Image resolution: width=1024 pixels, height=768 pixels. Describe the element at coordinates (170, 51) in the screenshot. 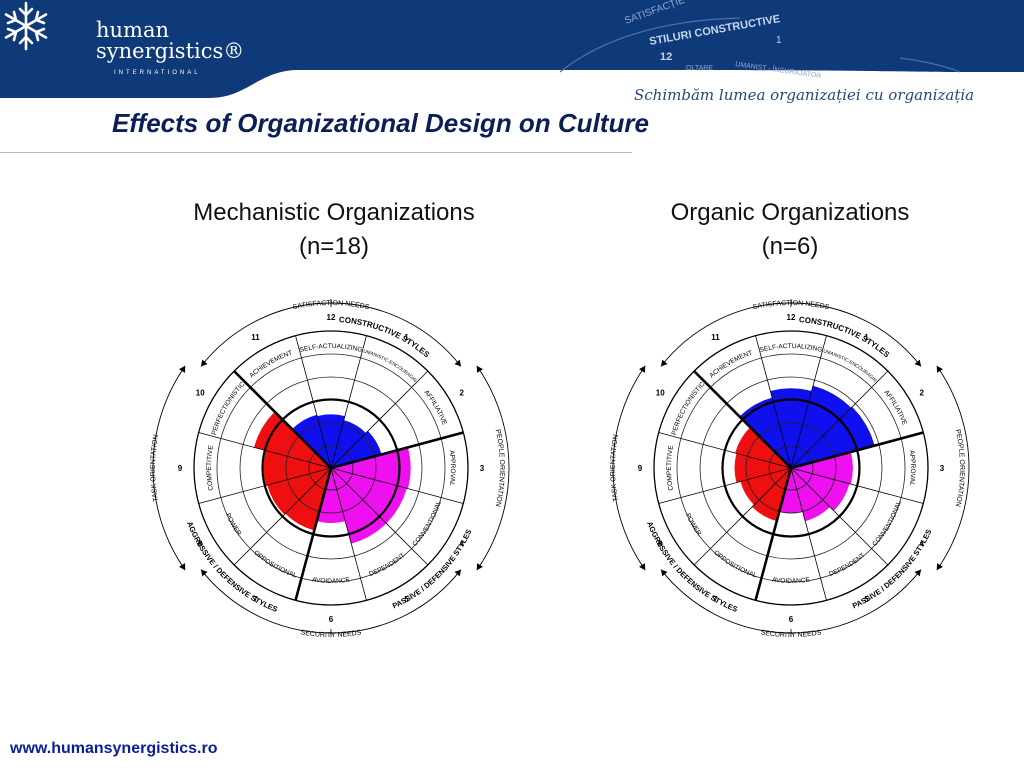

I see `logo-line-synergistics: synergistics®` at that location.